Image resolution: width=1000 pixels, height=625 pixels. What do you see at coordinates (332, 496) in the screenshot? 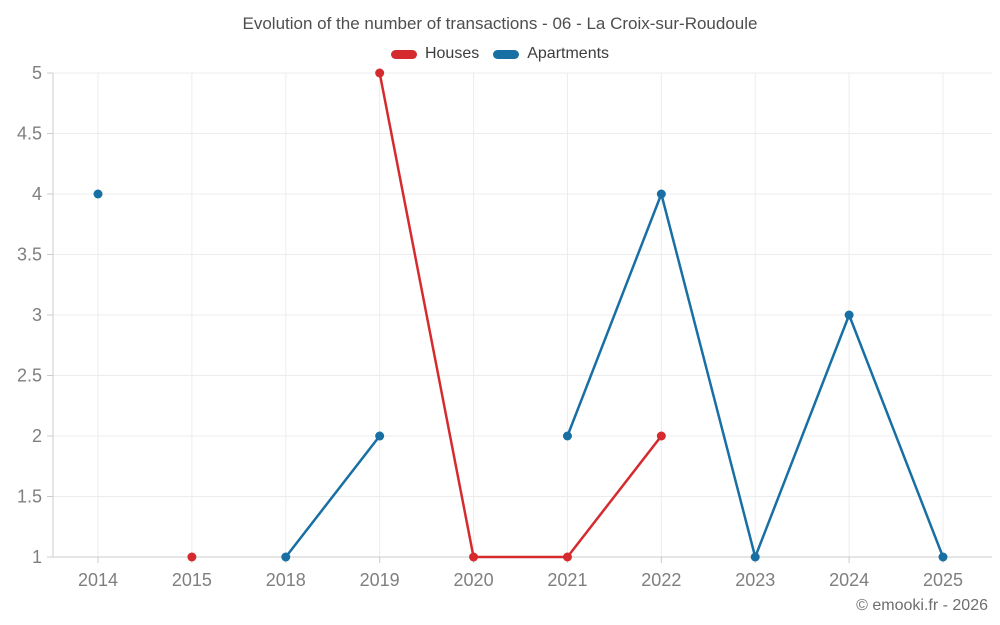
I see `series-line-apartments` at bounding box center [332, 496].